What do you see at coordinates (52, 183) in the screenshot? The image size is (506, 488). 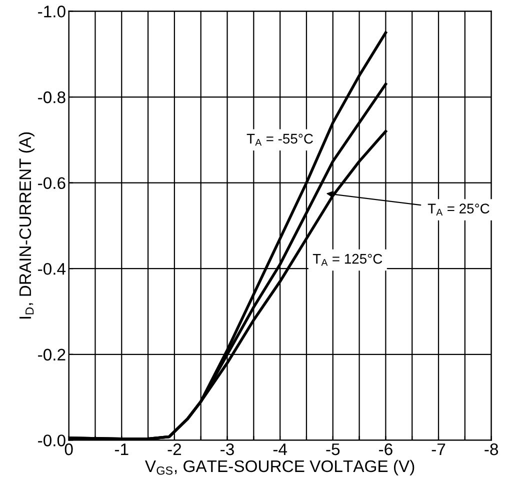 I see `y-tick-label: -0.6` at bounding box center [52, 183].